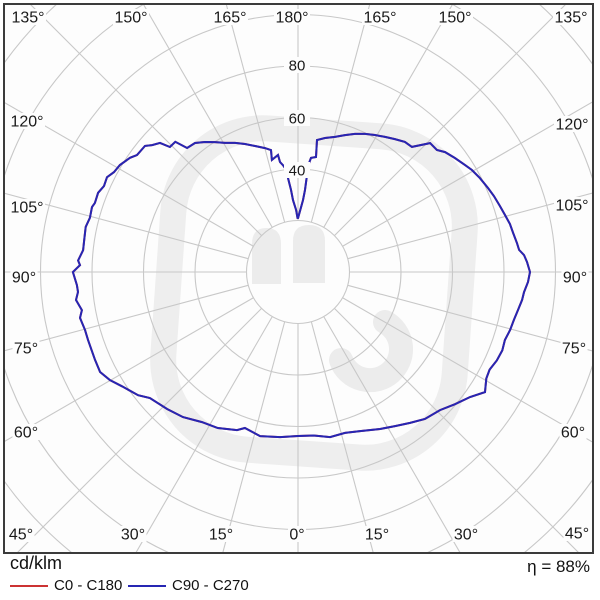  I want to click on legend-label-c0-c180: C0 - C180, so click(88, 585).